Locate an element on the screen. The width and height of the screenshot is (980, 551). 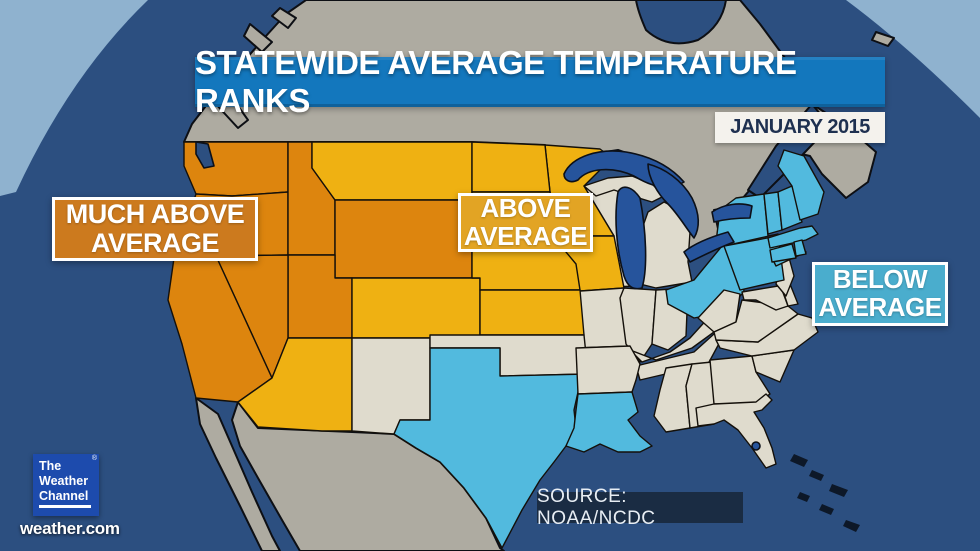
state-nh is located at coordinates (790, 208).